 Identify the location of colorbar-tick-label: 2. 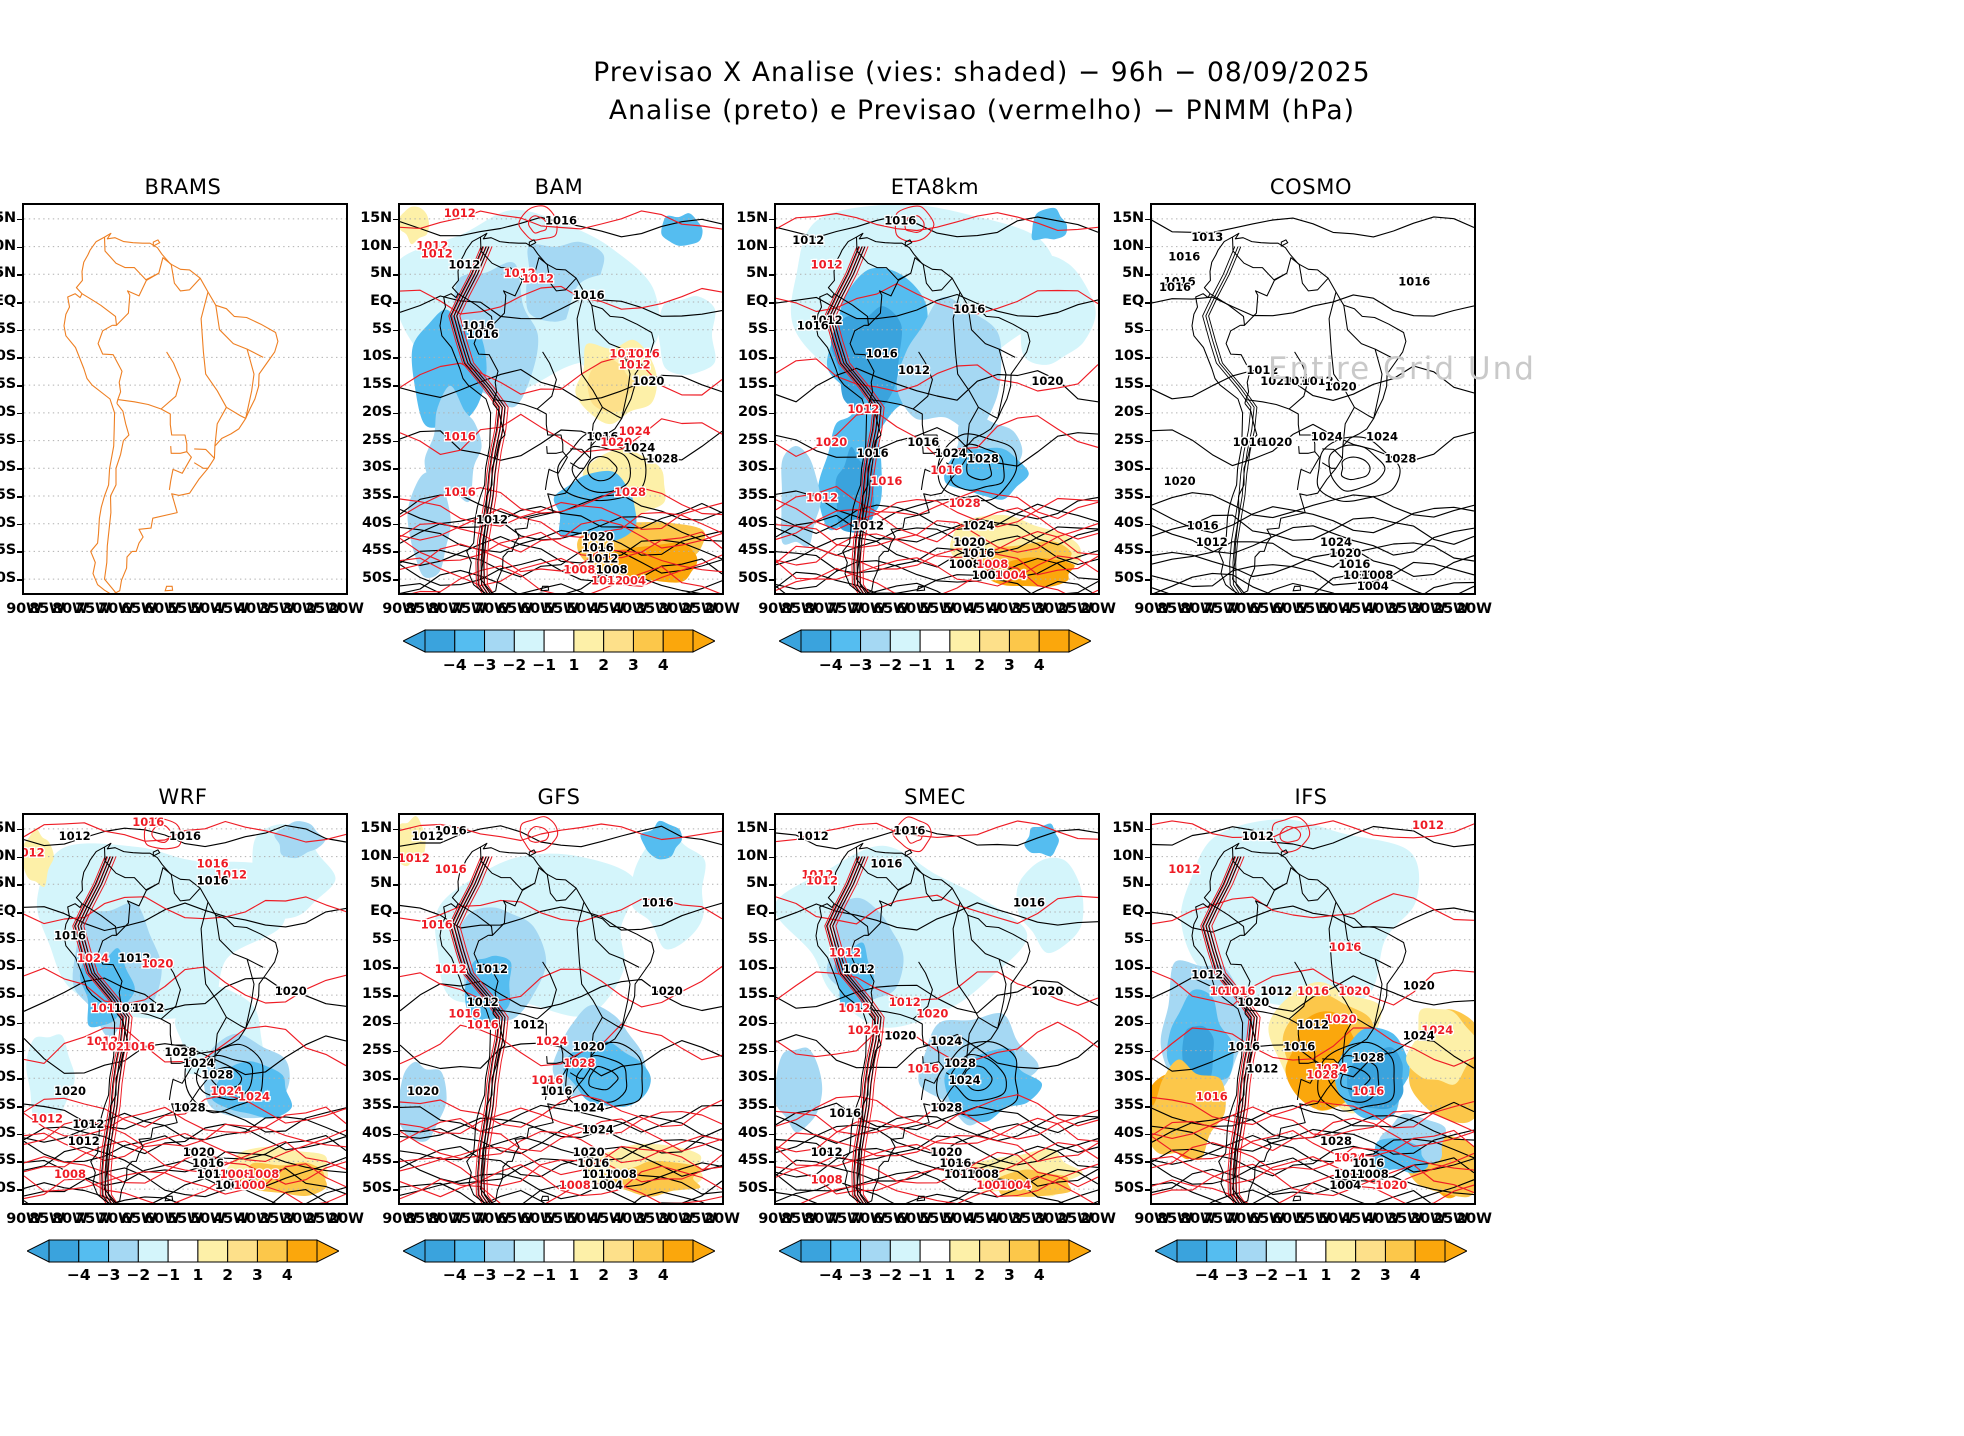
(980, 1275).